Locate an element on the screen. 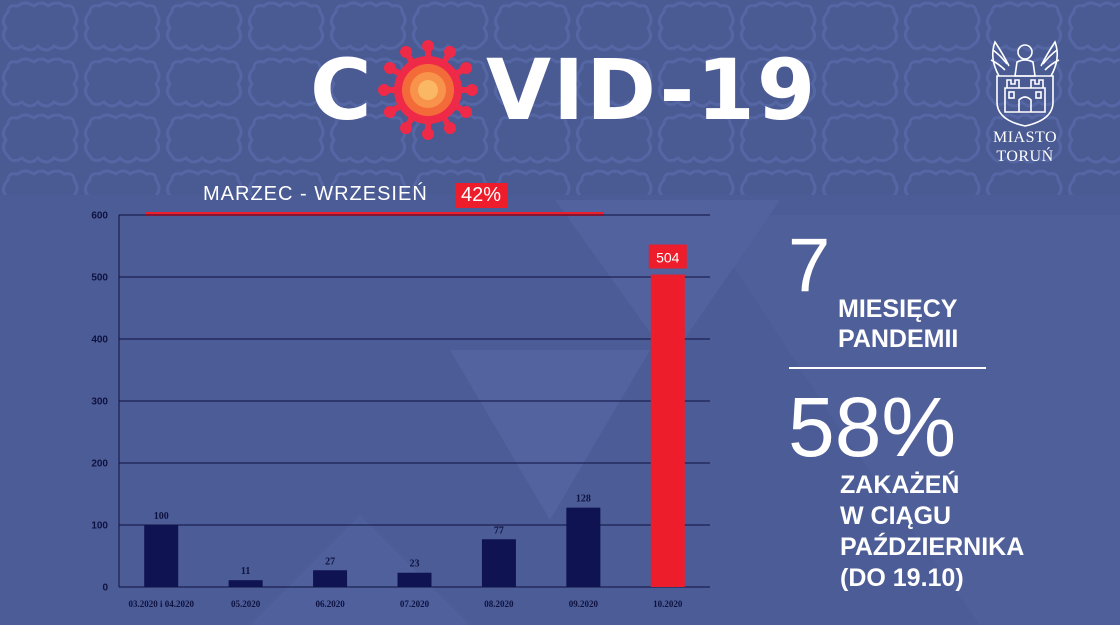 The width and height of the screenshot is (1120, 625). data-label: 27 is located at coordinates (330, 561).